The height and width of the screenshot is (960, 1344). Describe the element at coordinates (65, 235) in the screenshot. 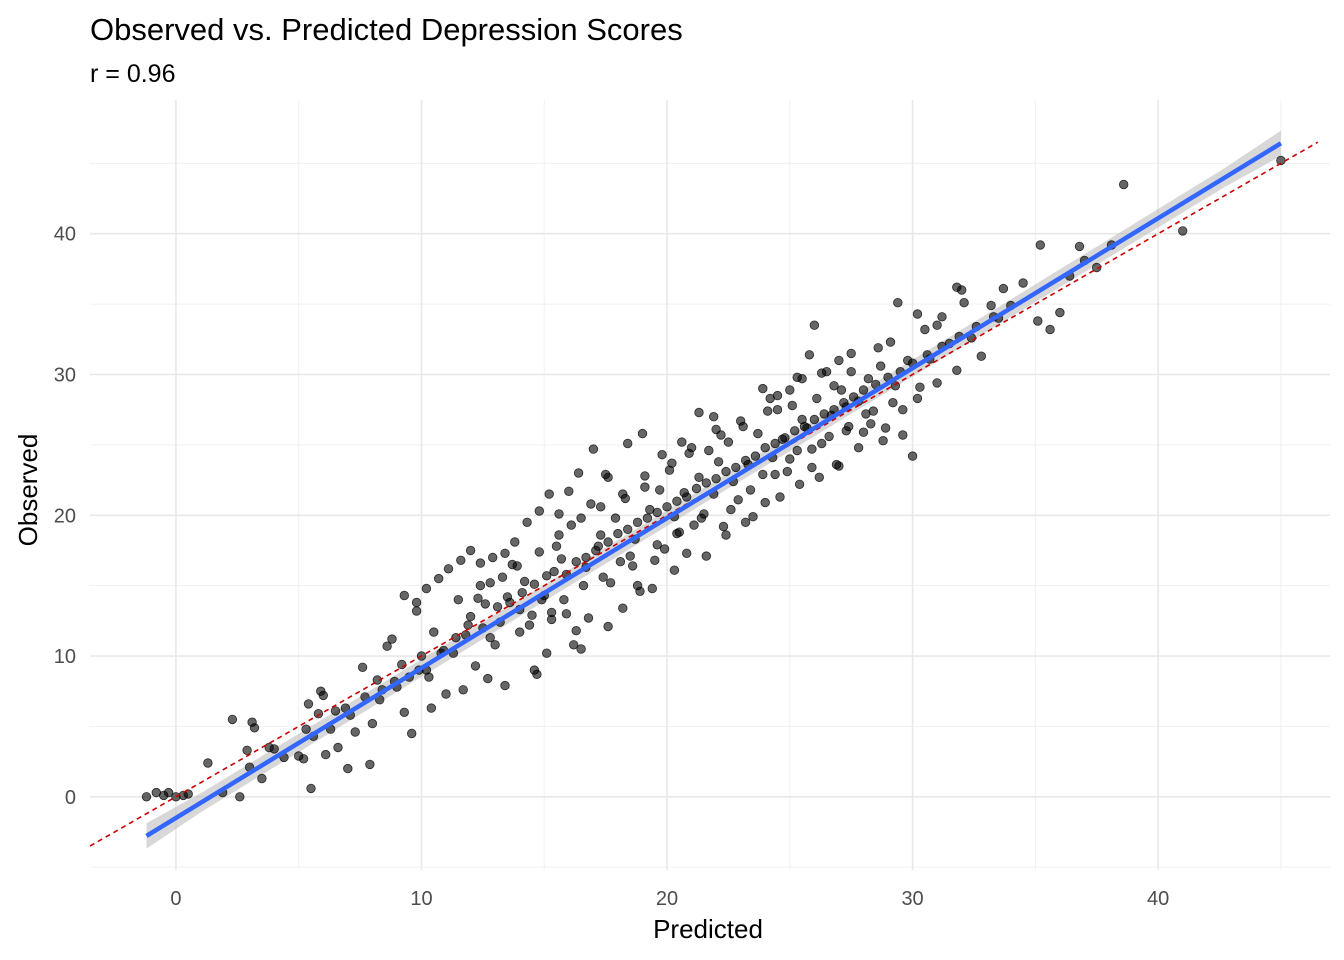

I see `y-tick-label: 40` at that location.